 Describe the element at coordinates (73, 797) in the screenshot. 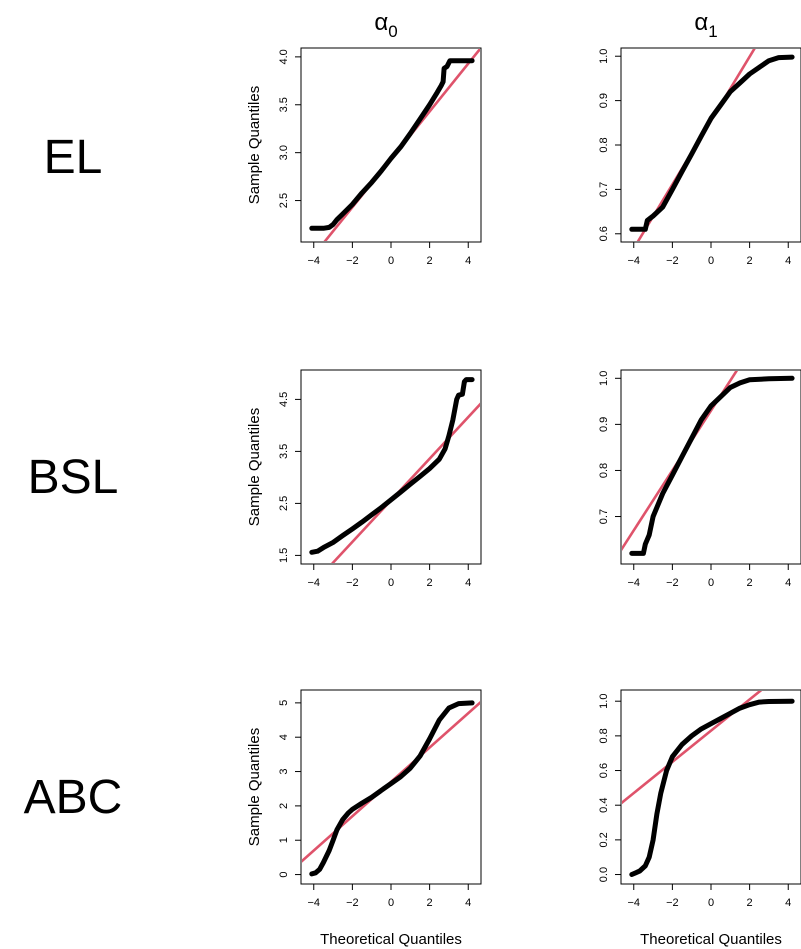

I see `row-label-abc: ABC` at that location.